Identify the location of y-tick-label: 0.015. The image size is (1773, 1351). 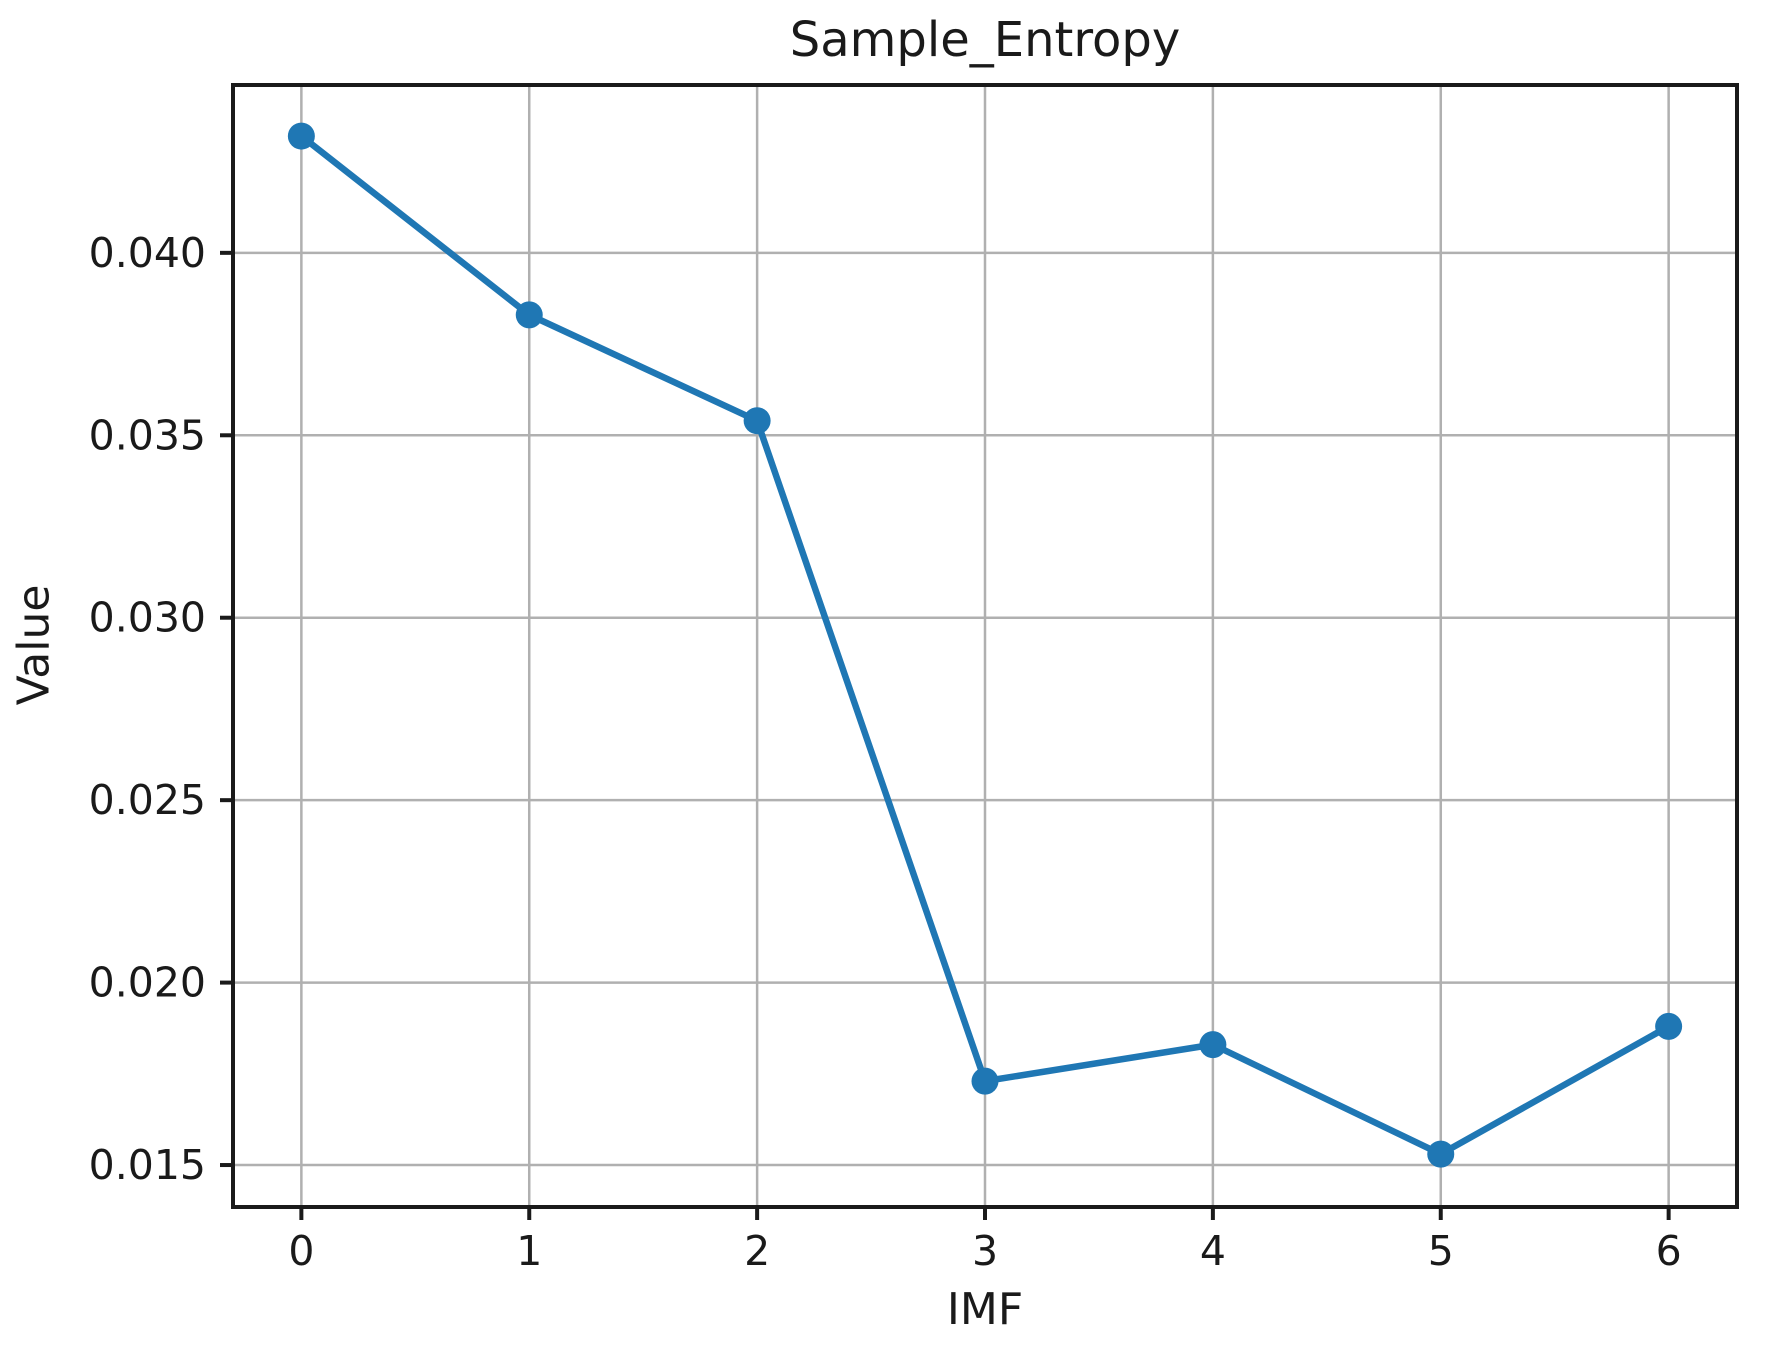
(147, 1165).